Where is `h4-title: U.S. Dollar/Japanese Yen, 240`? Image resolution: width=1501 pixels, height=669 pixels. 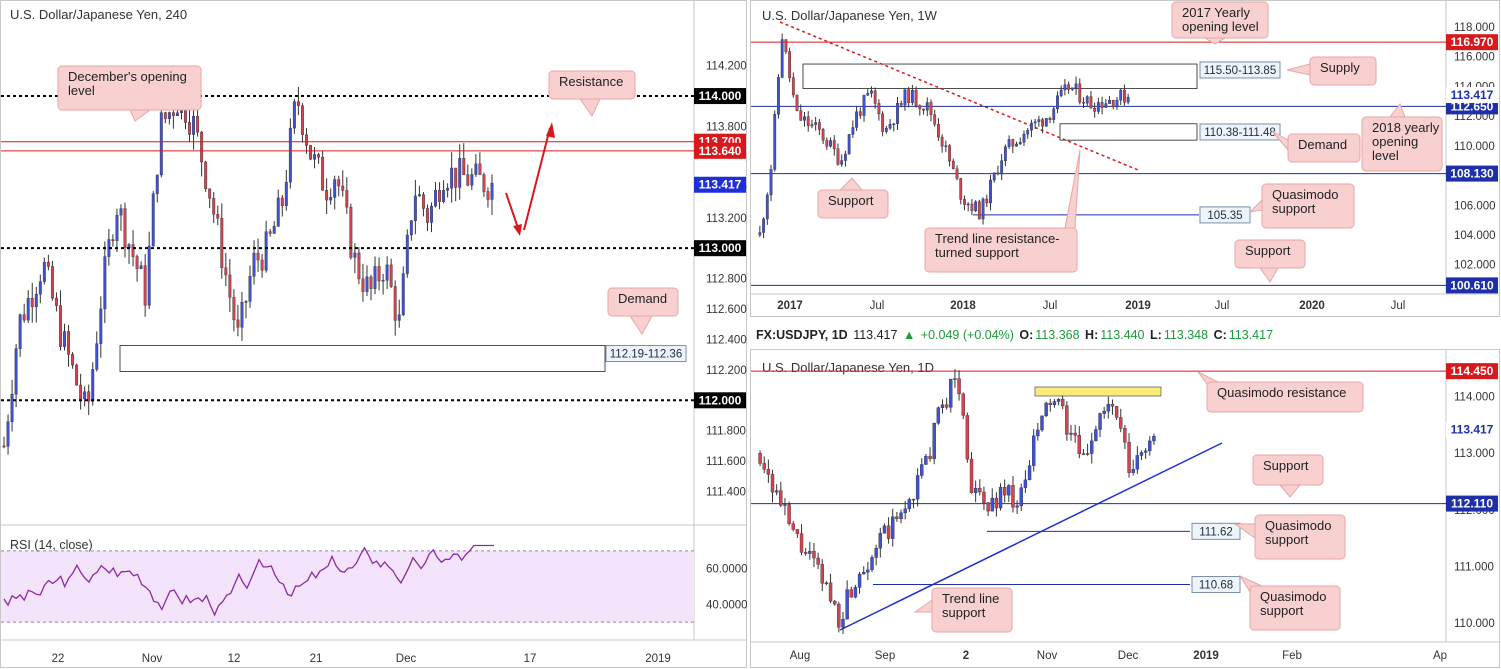
h4-title: U.S. Dollar/Japanese Yen, 240 is located at coordinates (98, 14).